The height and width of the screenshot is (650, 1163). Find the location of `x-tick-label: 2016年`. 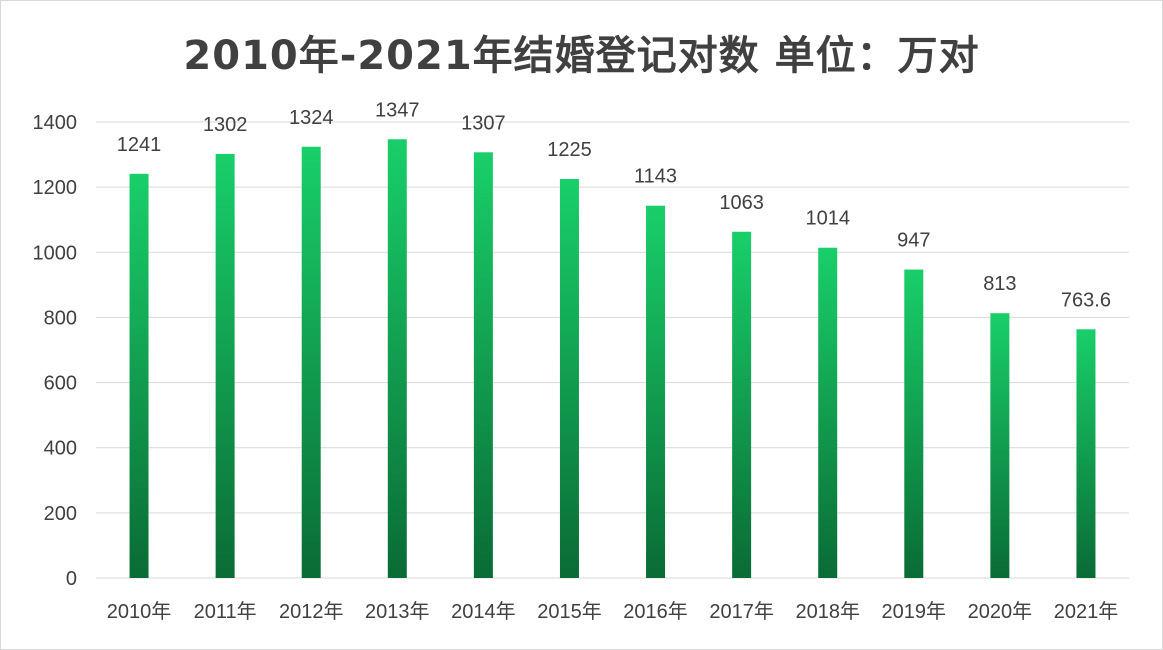

x-tick-label: 2016年 is located at coordinates (655, 611).